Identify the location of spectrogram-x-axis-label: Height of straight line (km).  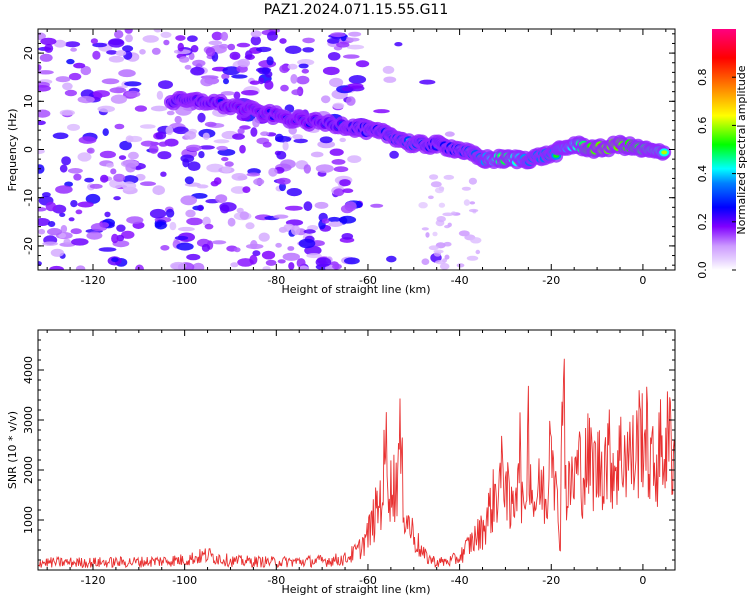
(355, 289).